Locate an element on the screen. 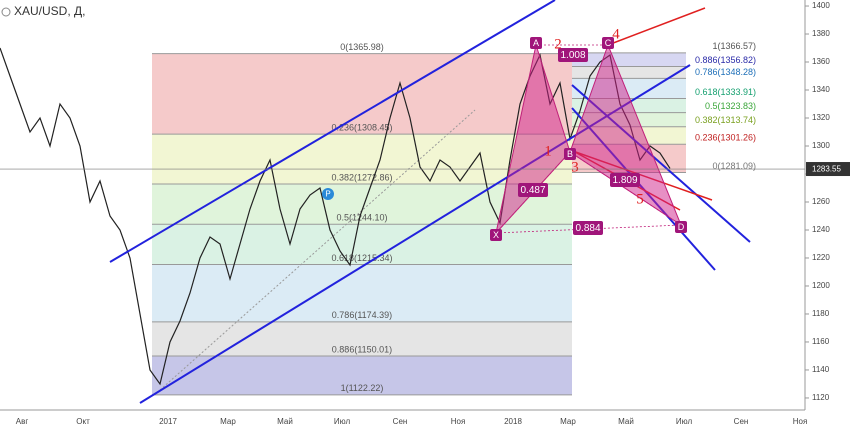 The height and width of the screenshot is (431, 850). y-tick-label: 1120 is located at coordinates (821, 397).